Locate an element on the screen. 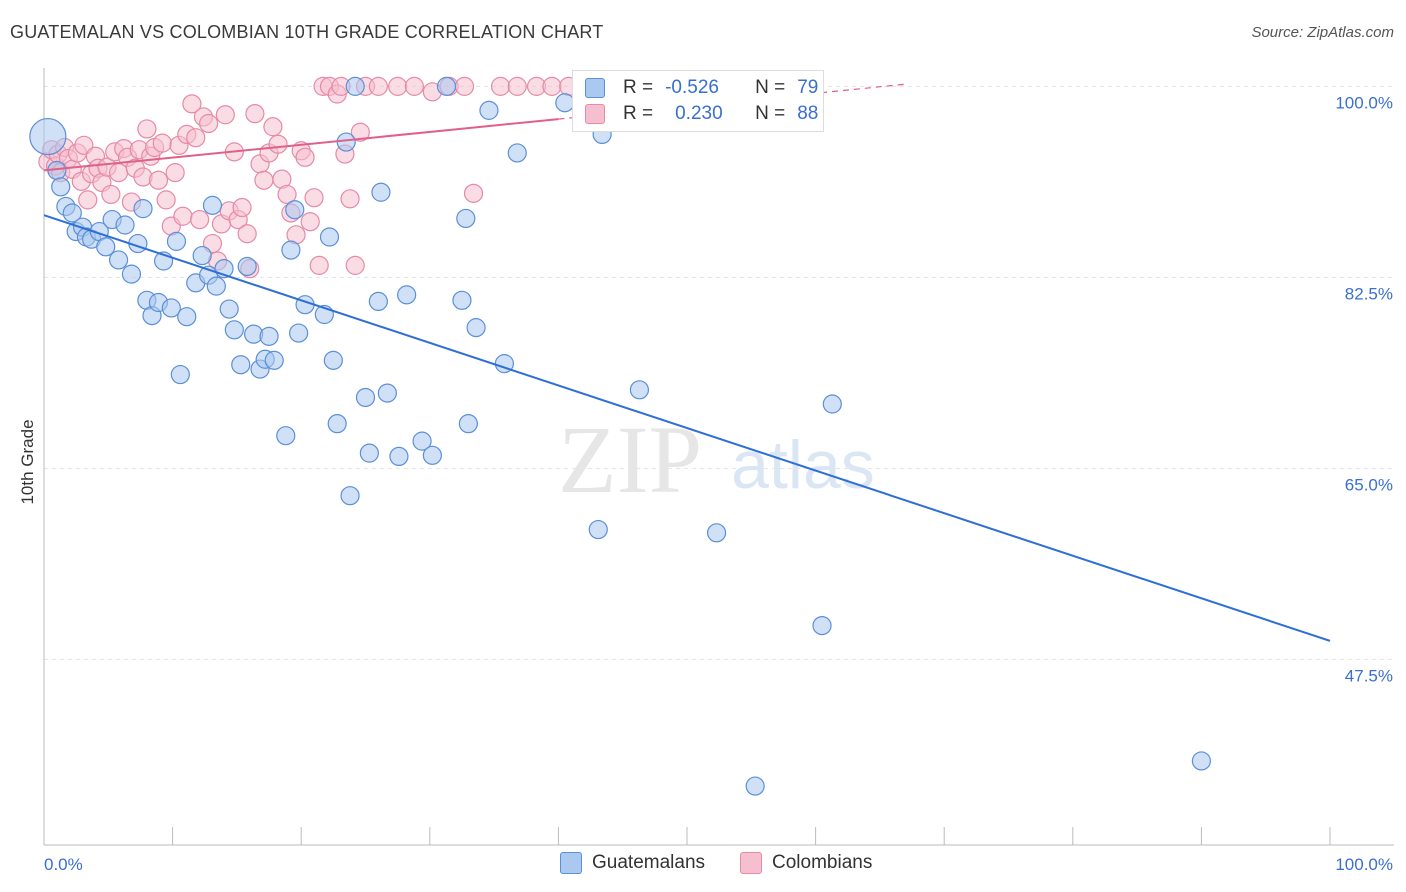  legend-n-value: 88 is located at coordinates (808, 113).